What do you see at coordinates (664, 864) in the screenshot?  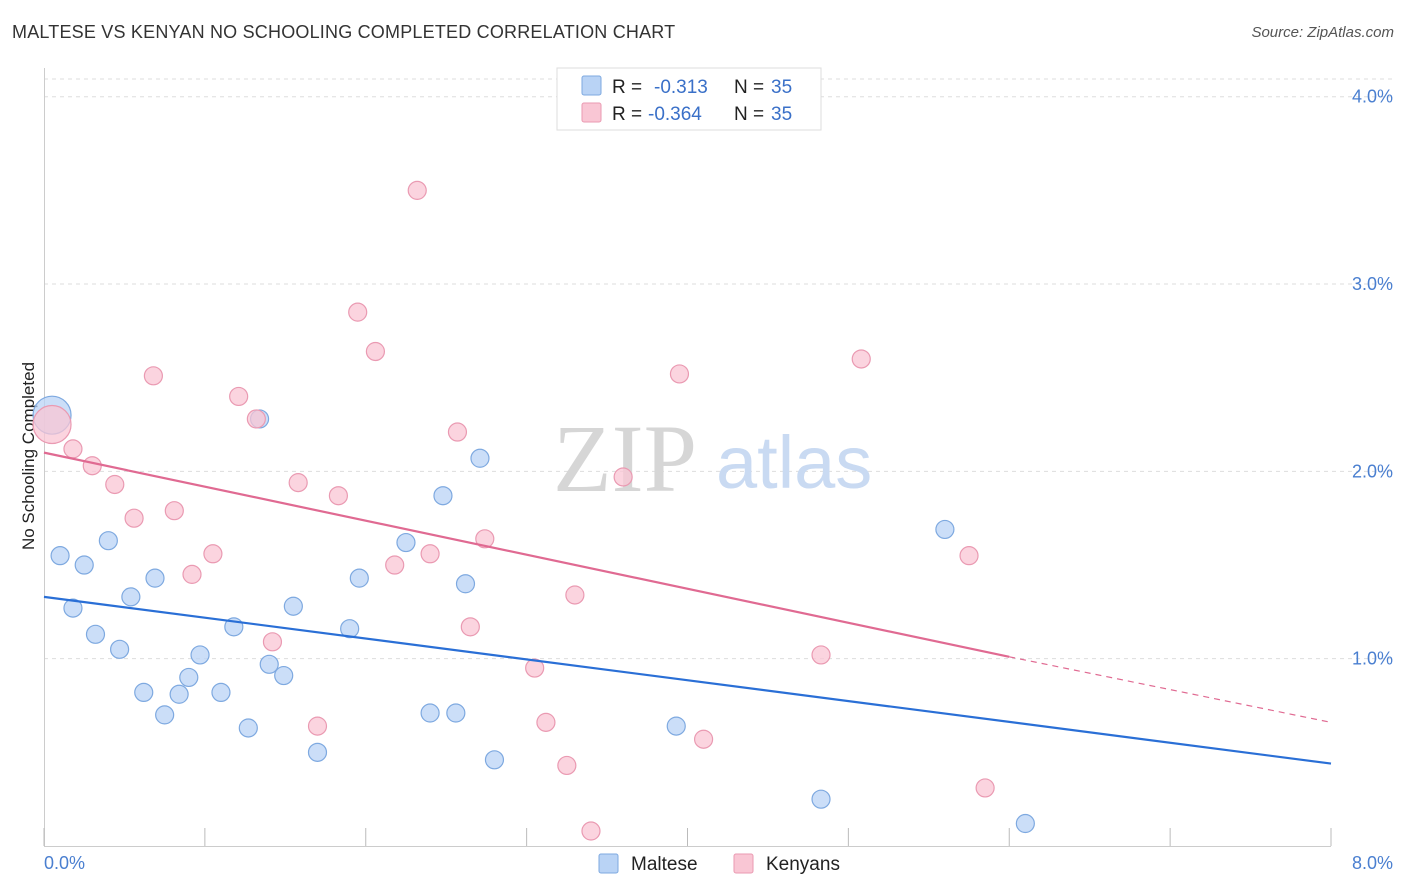 I see `legend-maltese-label: Maltese` at bounding box center [664, 864].